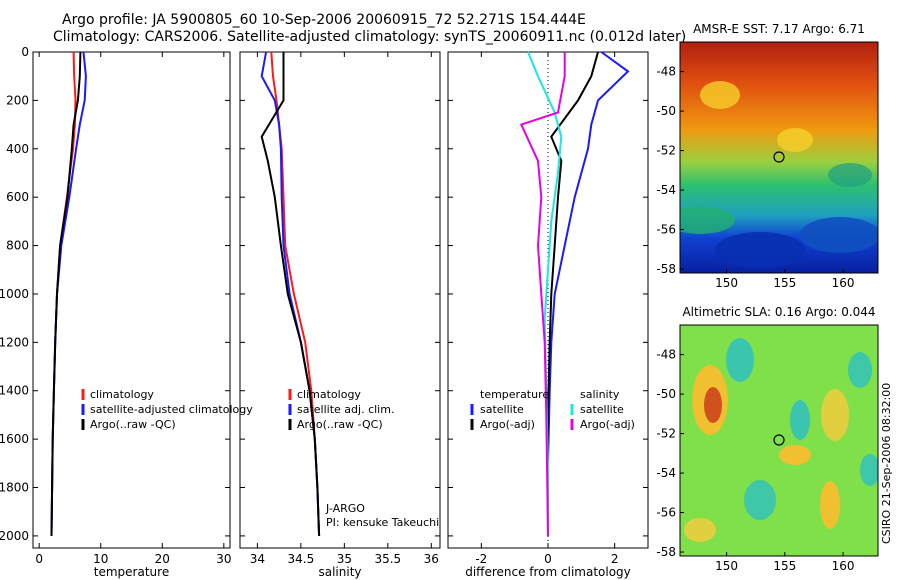  I want to click on sla-map-frame, so click(779, 440).